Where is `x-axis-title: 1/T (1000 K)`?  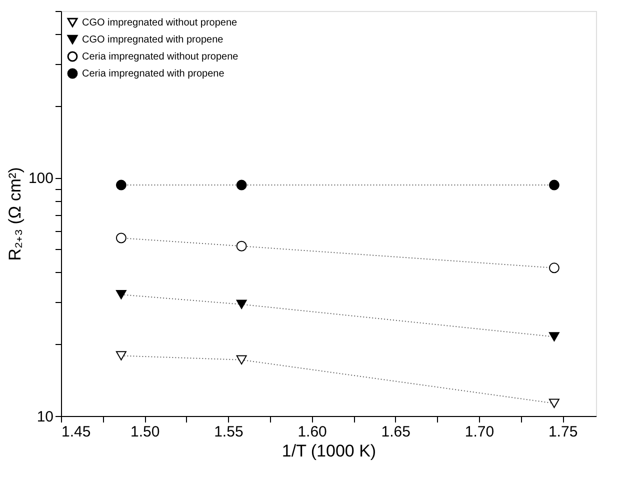
x-axis-title: 1/T (1000 K) is located at coordinates (329, 451).